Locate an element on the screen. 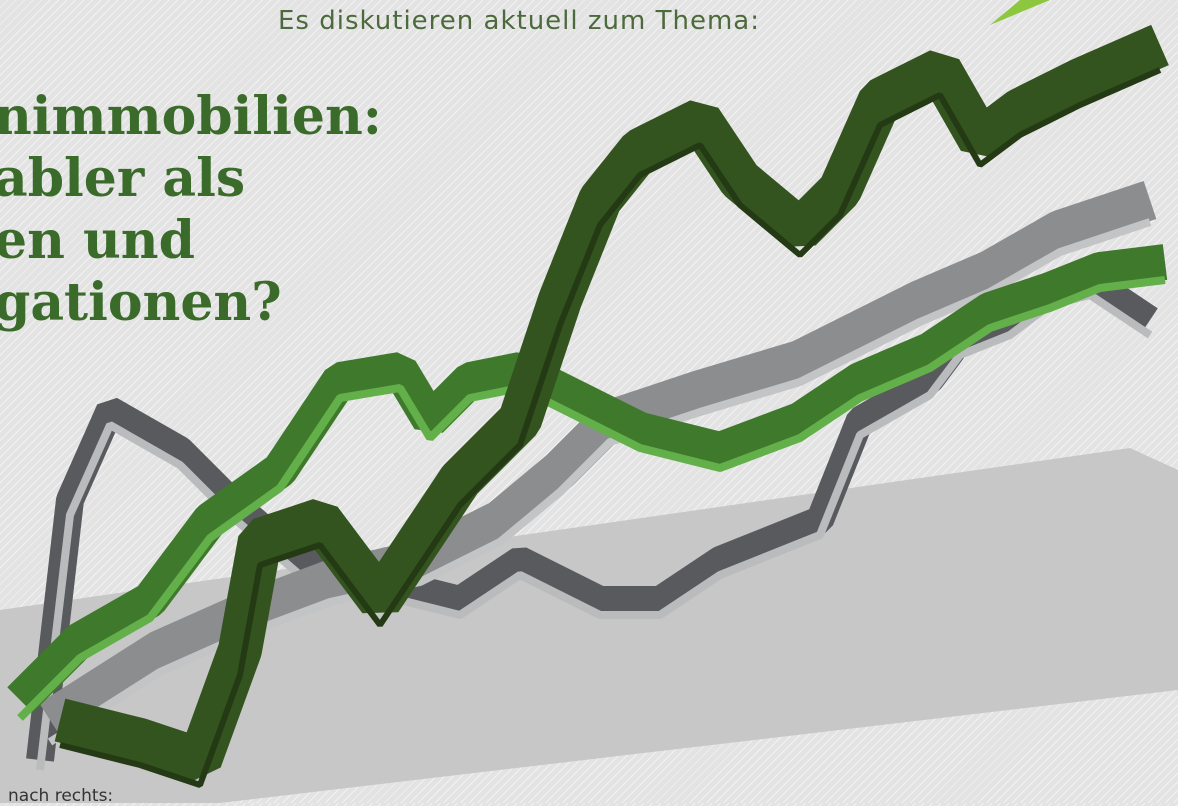 The height and width of the screenshot is (806, 1178). headline-line-1: nimmobilien: is located at coordinates (191, 116).